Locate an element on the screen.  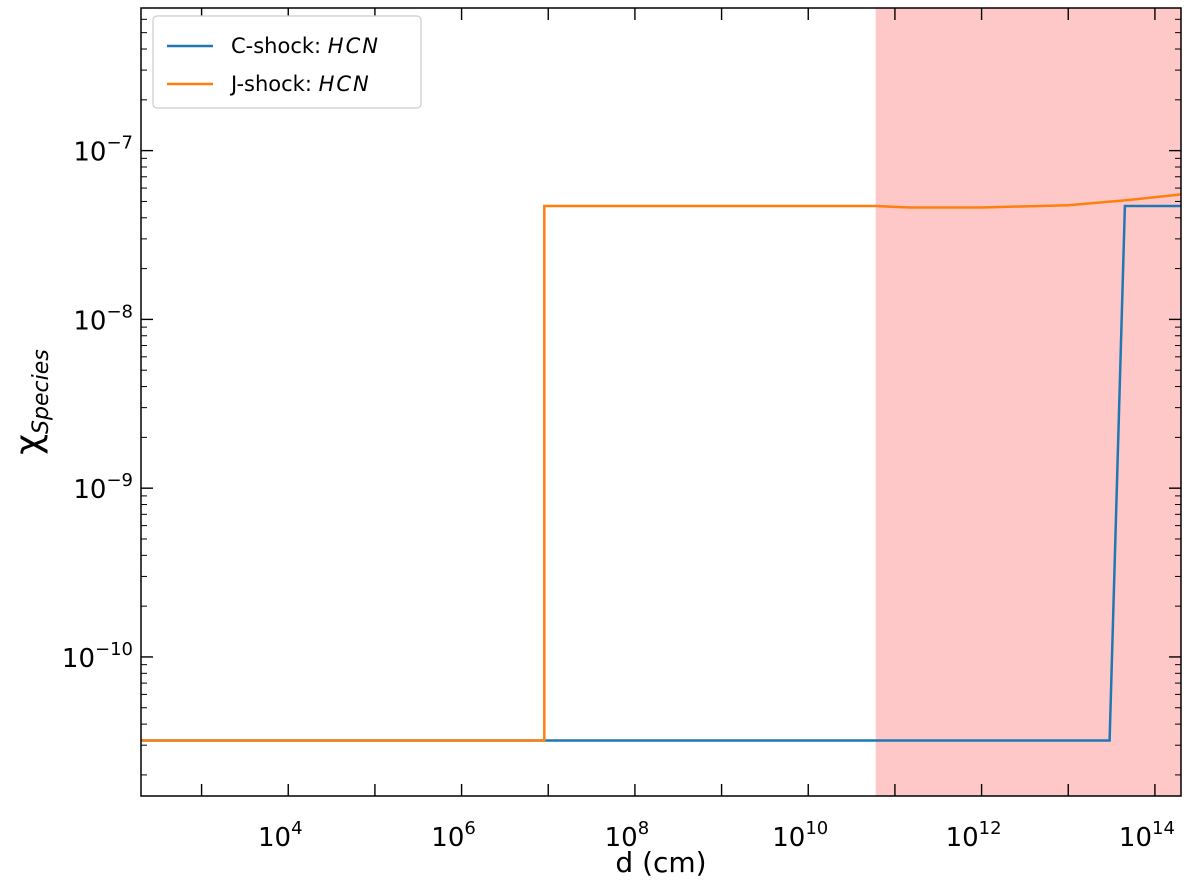
y-tick-label: 10⁻¹⁰ is located at coordinates (97, 656).